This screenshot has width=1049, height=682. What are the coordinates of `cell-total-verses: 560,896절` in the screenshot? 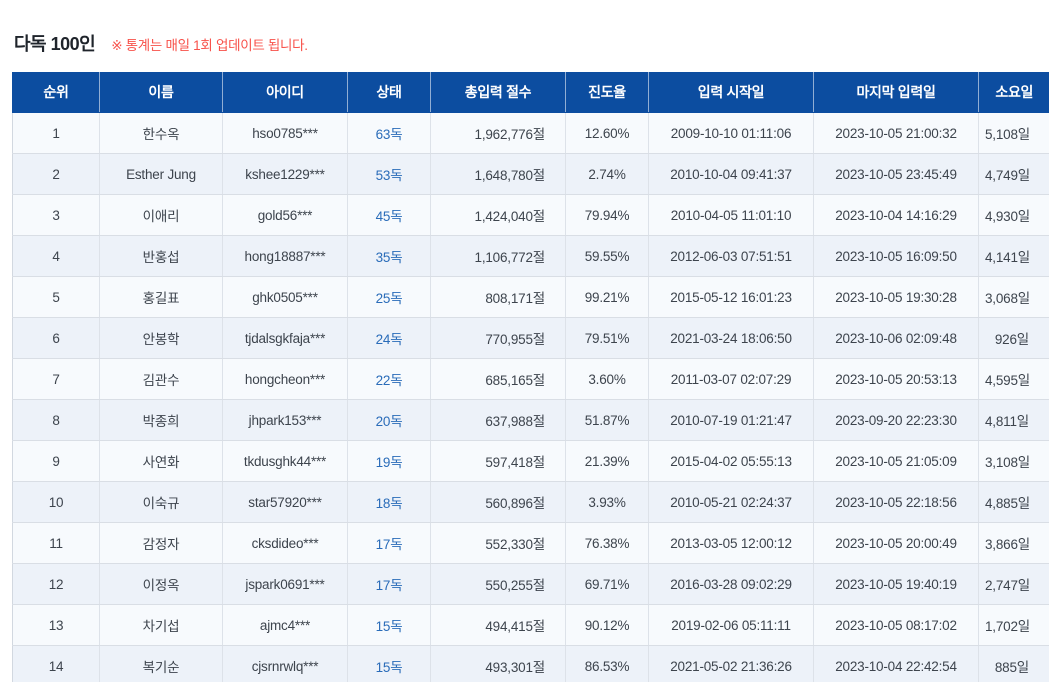 It's located at (498, 502).